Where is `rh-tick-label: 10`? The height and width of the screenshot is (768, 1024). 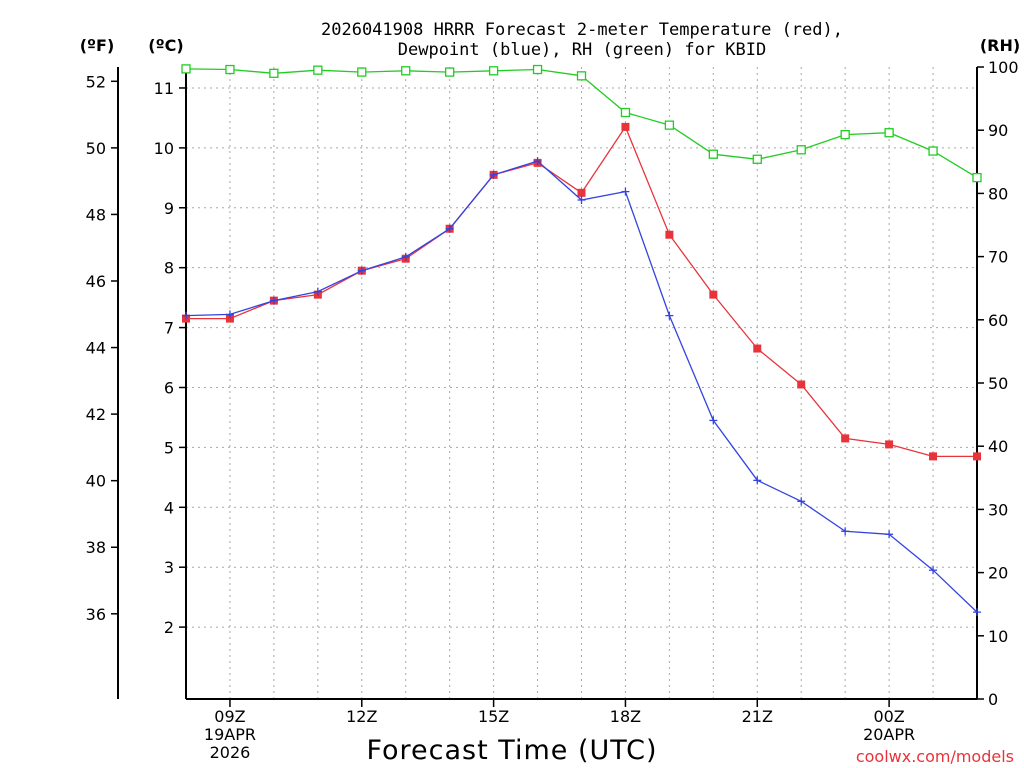 rh-tick-label: 10 is located at coordinates (998, 636).